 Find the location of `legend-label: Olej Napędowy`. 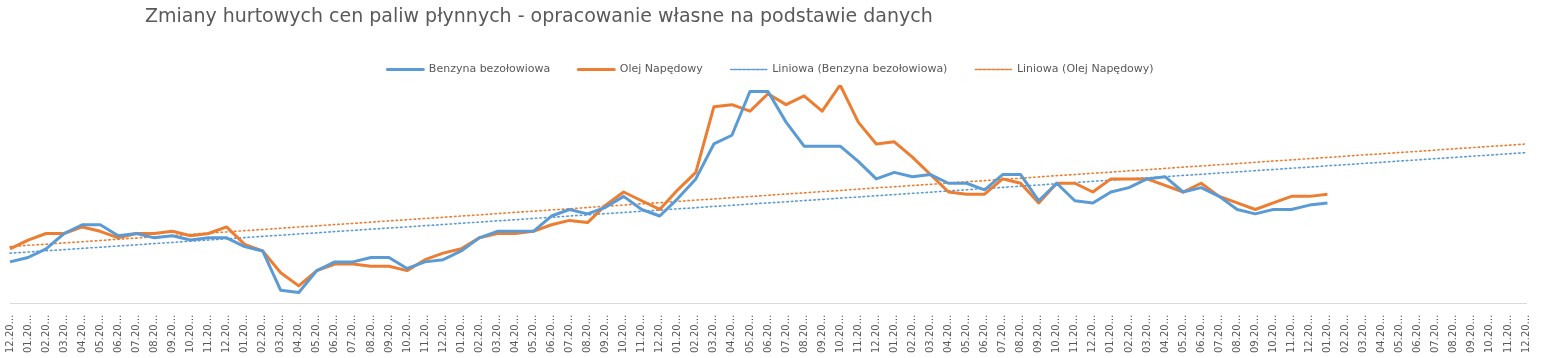

legend-label: Olej Napędowy is located at coordinates (661, 69).